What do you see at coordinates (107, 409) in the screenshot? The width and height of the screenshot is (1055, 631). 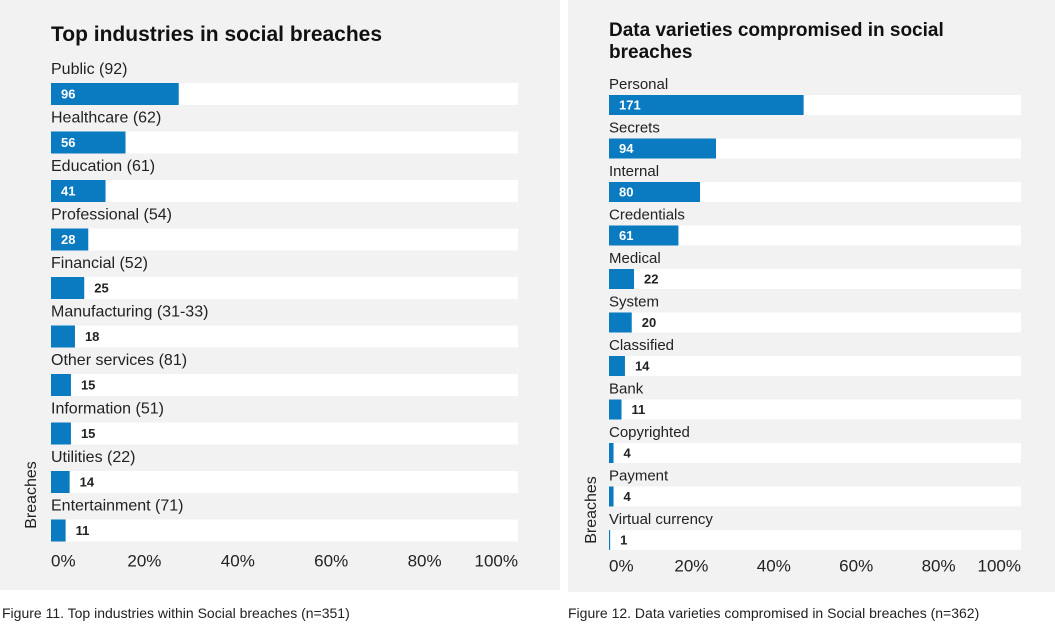 I see `category-label: Information (51)` at bounding box center [107, 409].